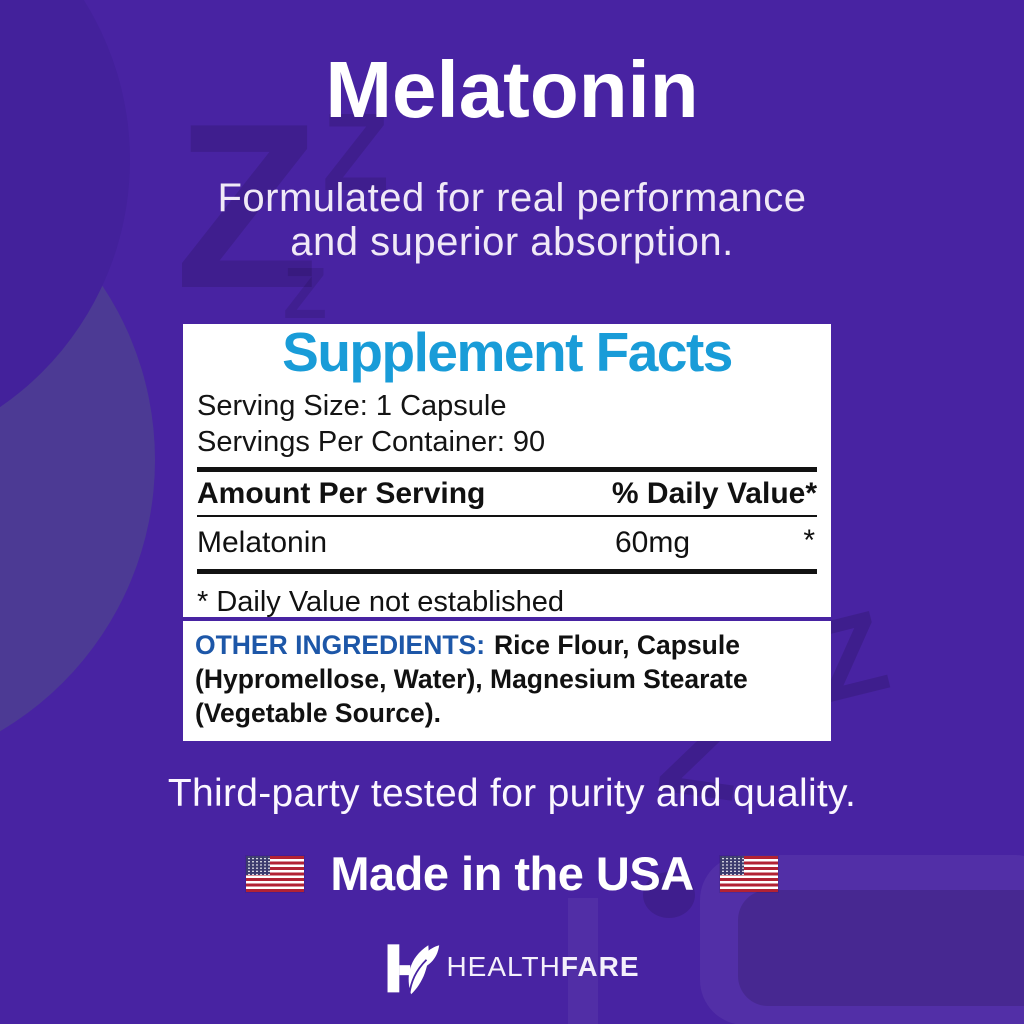 Image resolution: width=1024 pixels, height=1024 pixels. What do you see at coordinates (507, 515) in the screenshot?
I see `divider-thin` at bounding box center [507, 515].